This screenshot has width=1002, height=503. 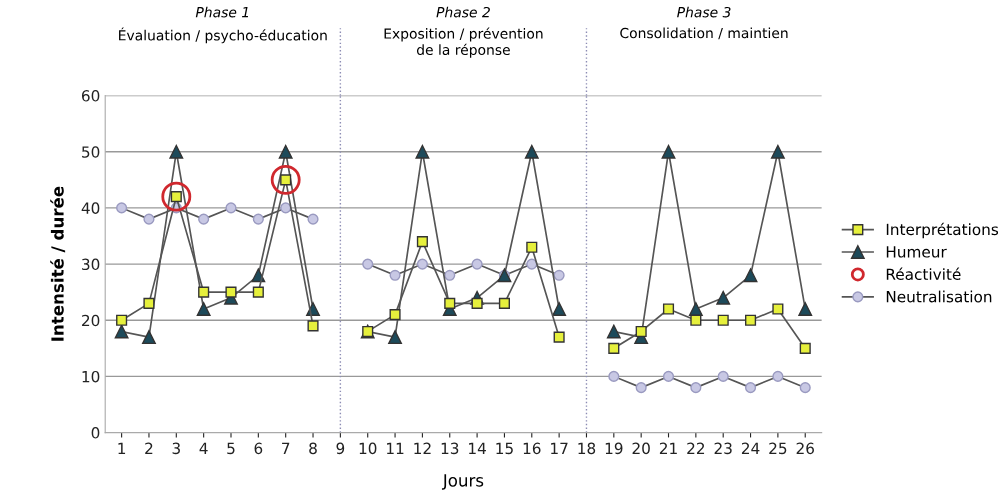 What do you see at coordinates (939, 296) in the screenshot?
I see `legend-label: Neutralisation` at bounding box center [939, 296].